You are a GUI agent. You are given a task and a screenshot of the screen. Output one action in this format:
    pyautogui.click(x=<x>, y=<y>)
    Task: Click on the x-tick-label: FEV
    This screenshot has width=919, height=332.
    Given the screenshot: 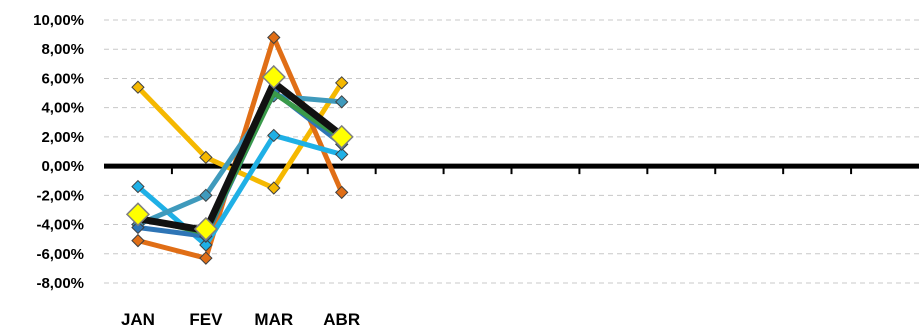 What is the action you would take?
    pyautogui.click(x=206, y=318)
    